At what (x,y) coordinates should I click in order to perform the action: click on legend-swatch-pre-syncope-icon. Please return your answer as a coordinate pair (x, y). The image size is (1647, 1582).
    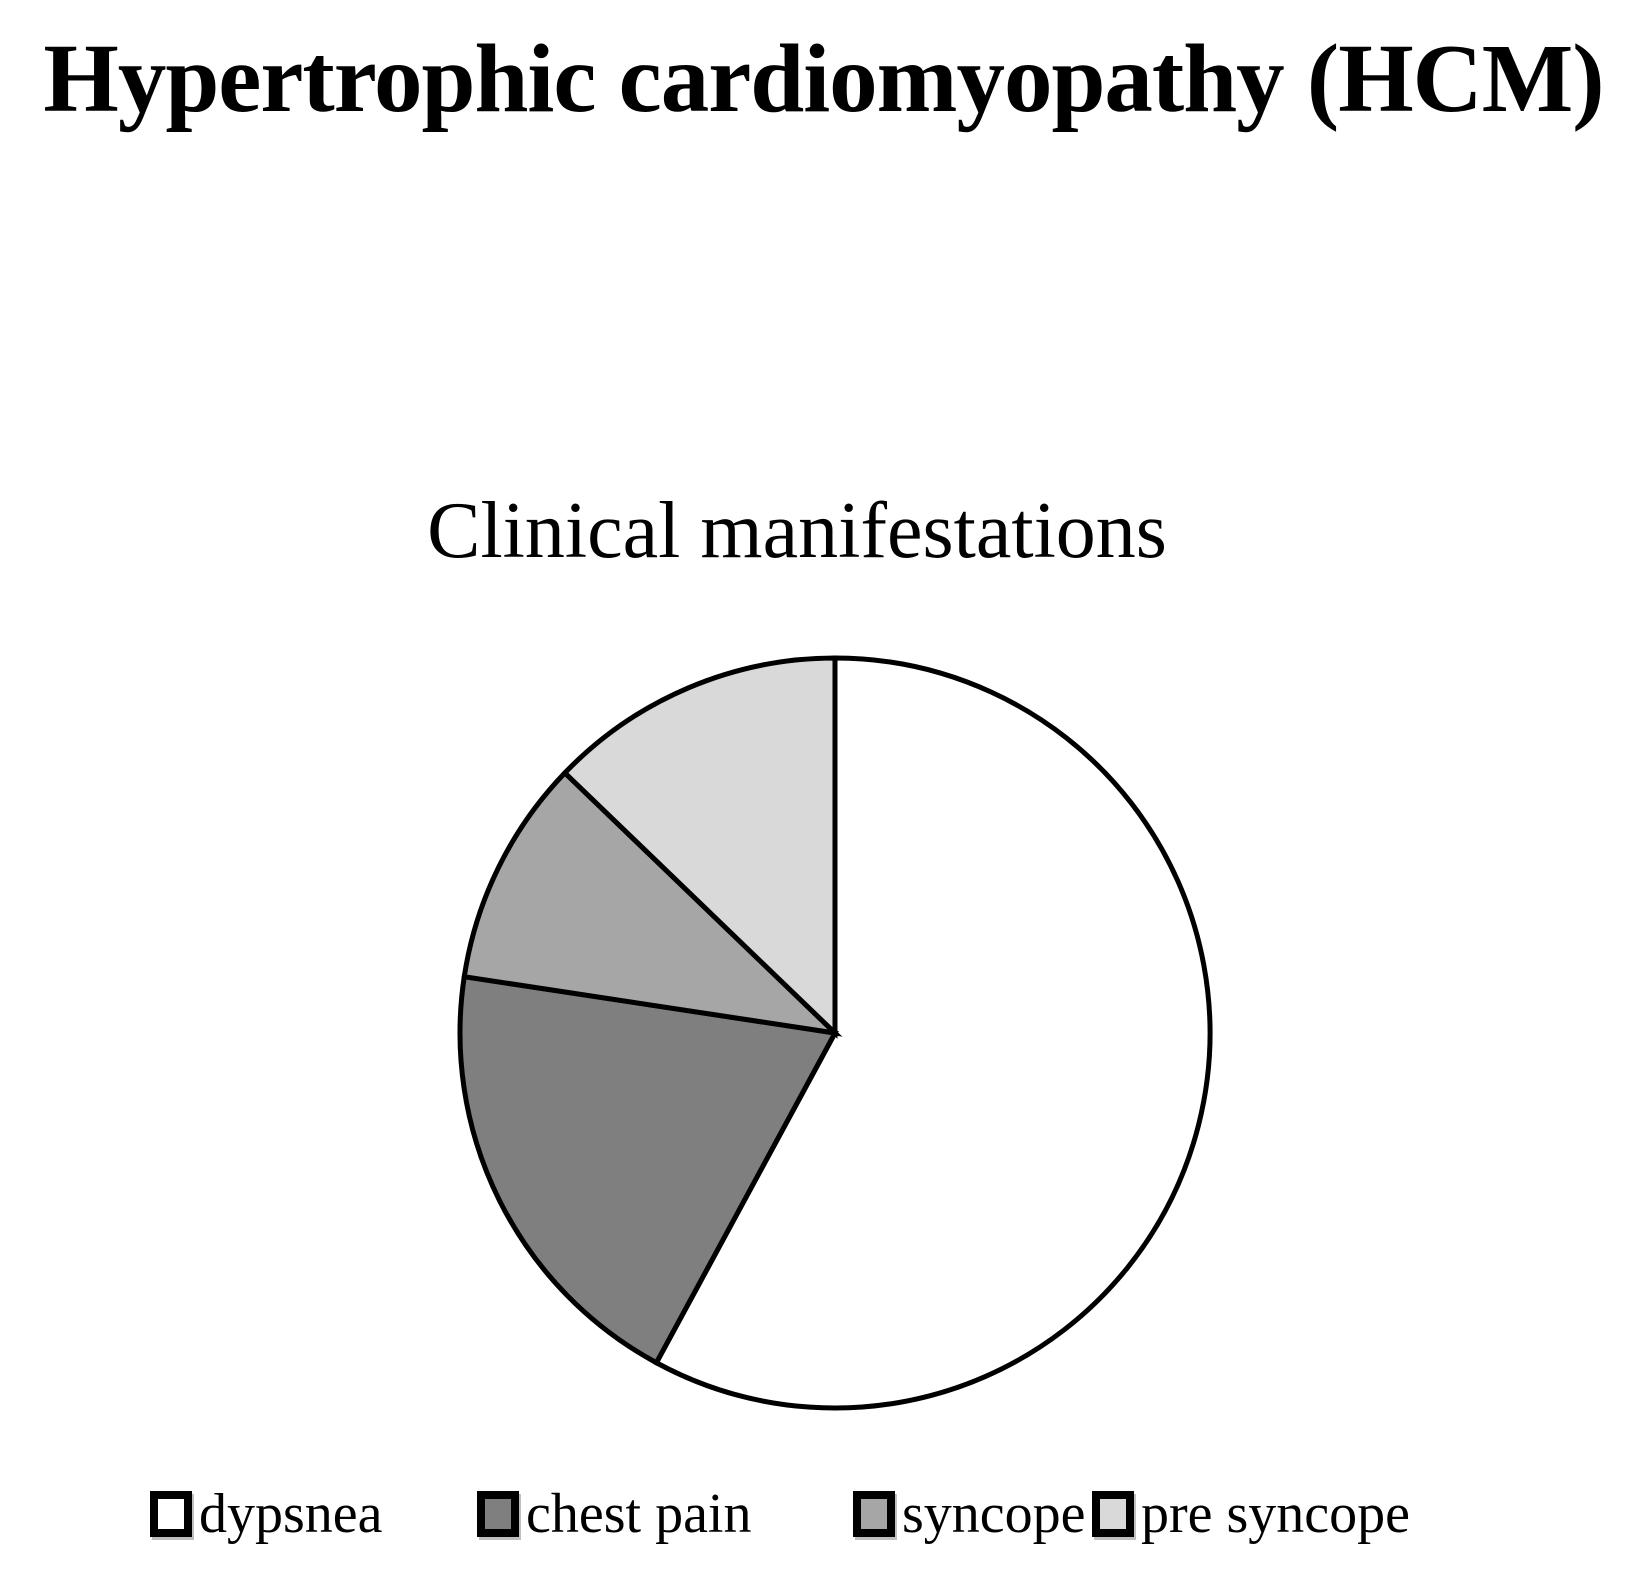
    Looking at the image, I should click on (1113, 1514).